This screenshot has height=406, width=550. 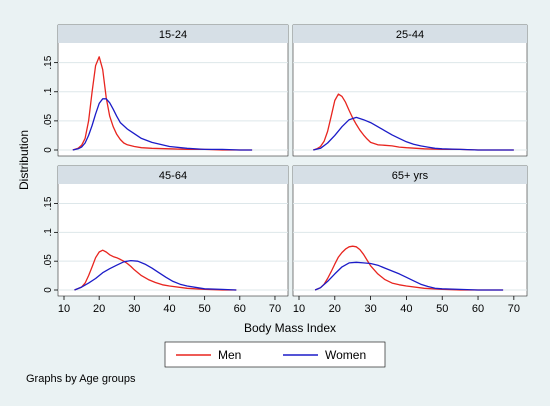 I want to click on panel-4-line-women, so click(x=409, y=276).